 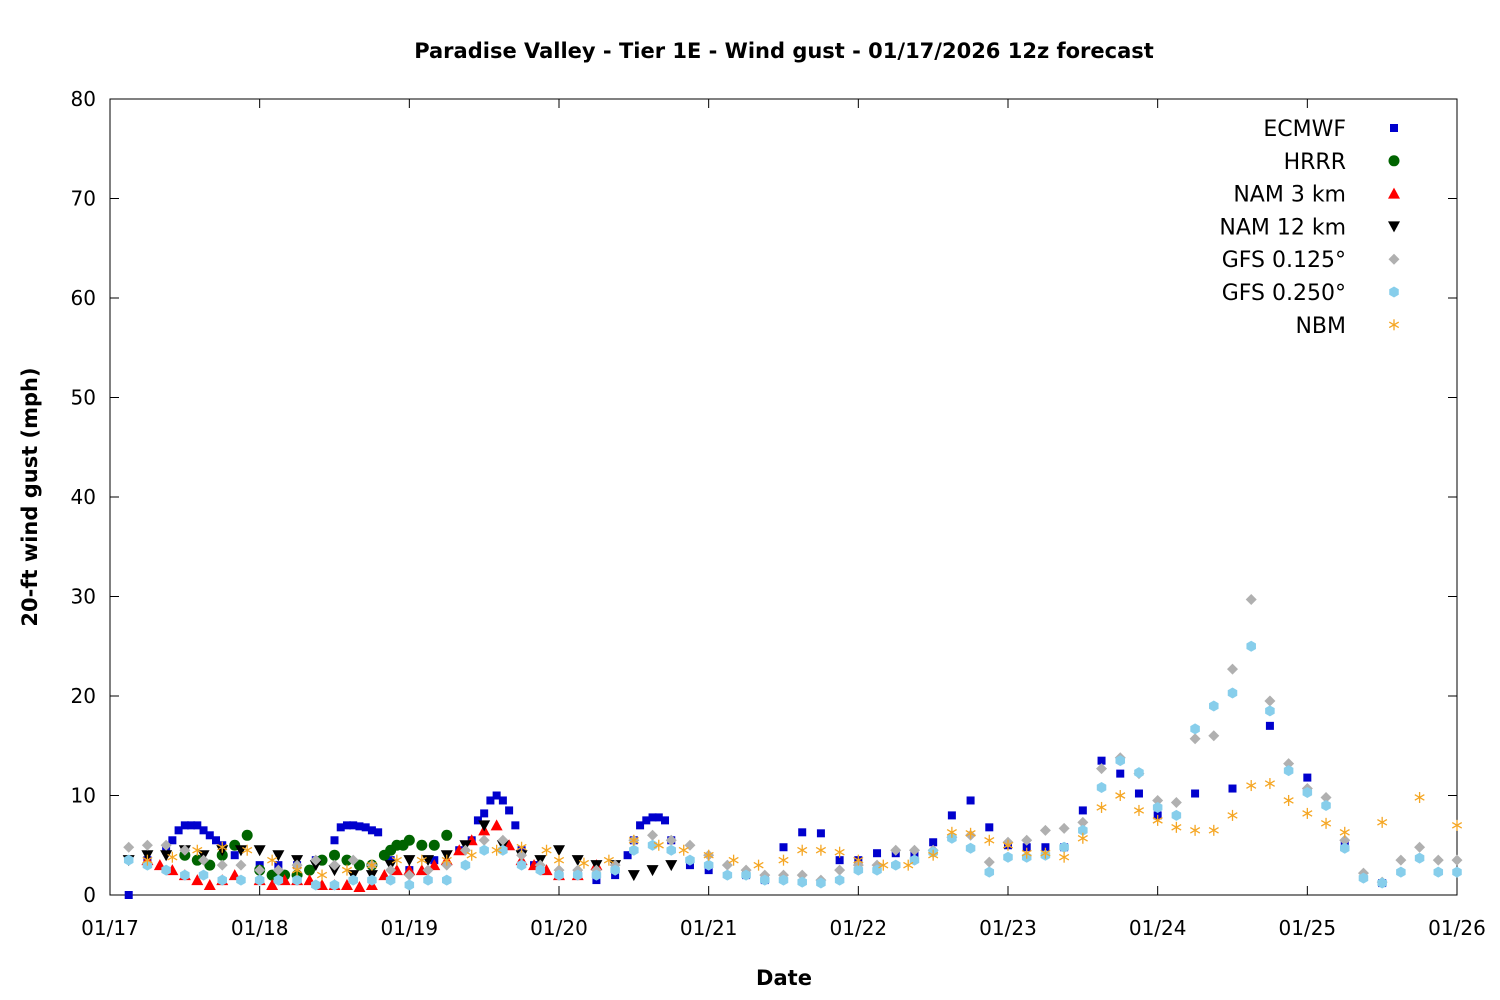 What do you see at coordinates (410, 928) in the screenshot?
I see `x-tick-label: 01/19` at bounding box center [410, 928].